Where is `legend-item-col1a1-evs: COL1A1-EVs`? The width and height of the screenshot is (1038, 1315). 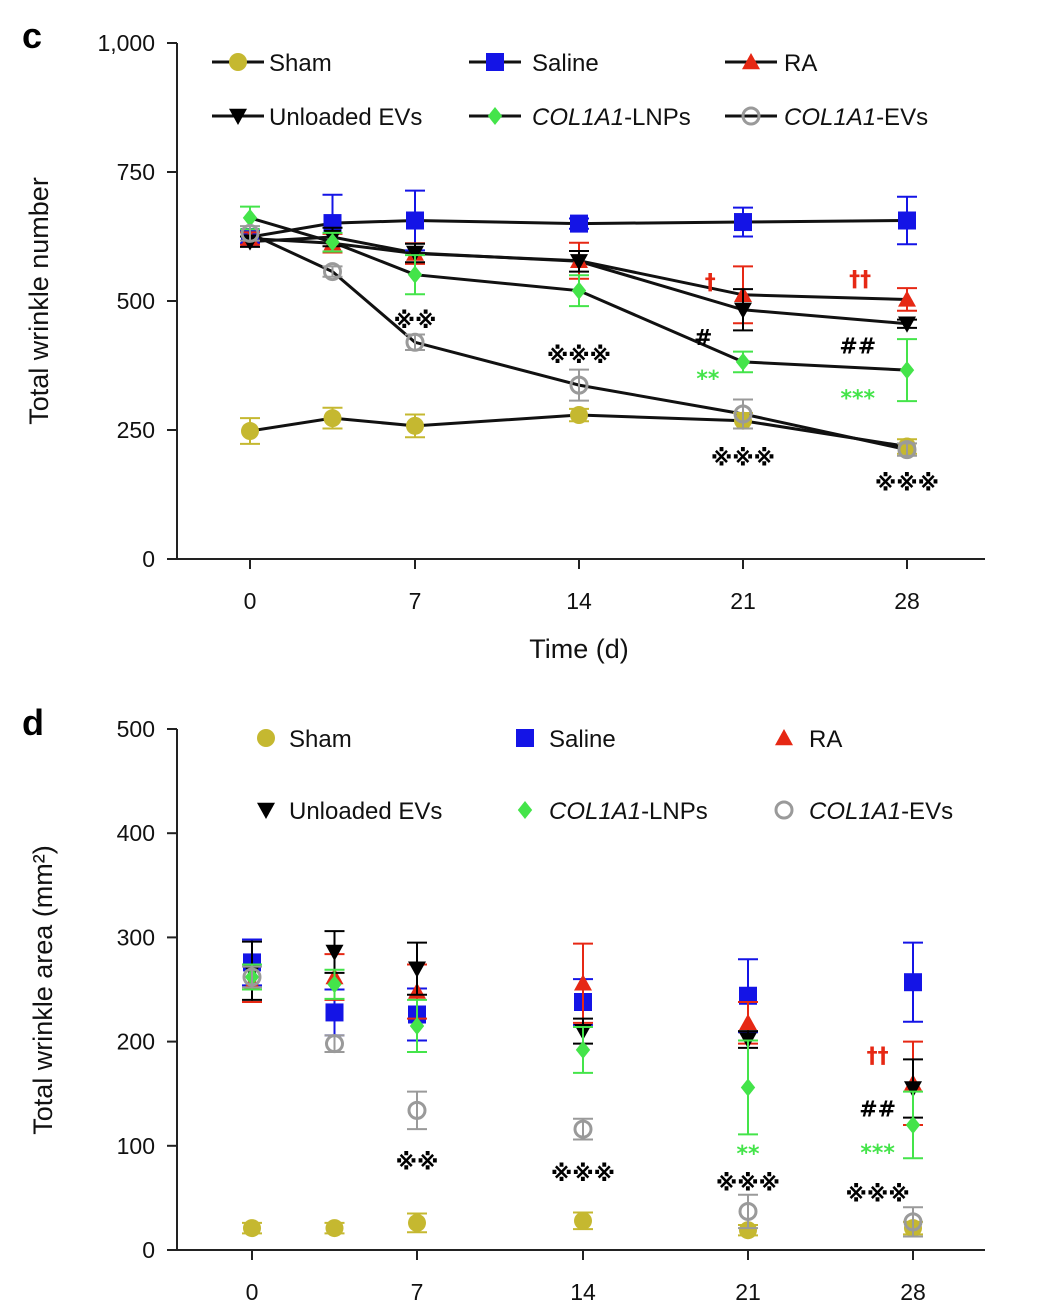
legend-item-col1a1-evs: COL1A1-EVs is located at coordinates (863, 811).